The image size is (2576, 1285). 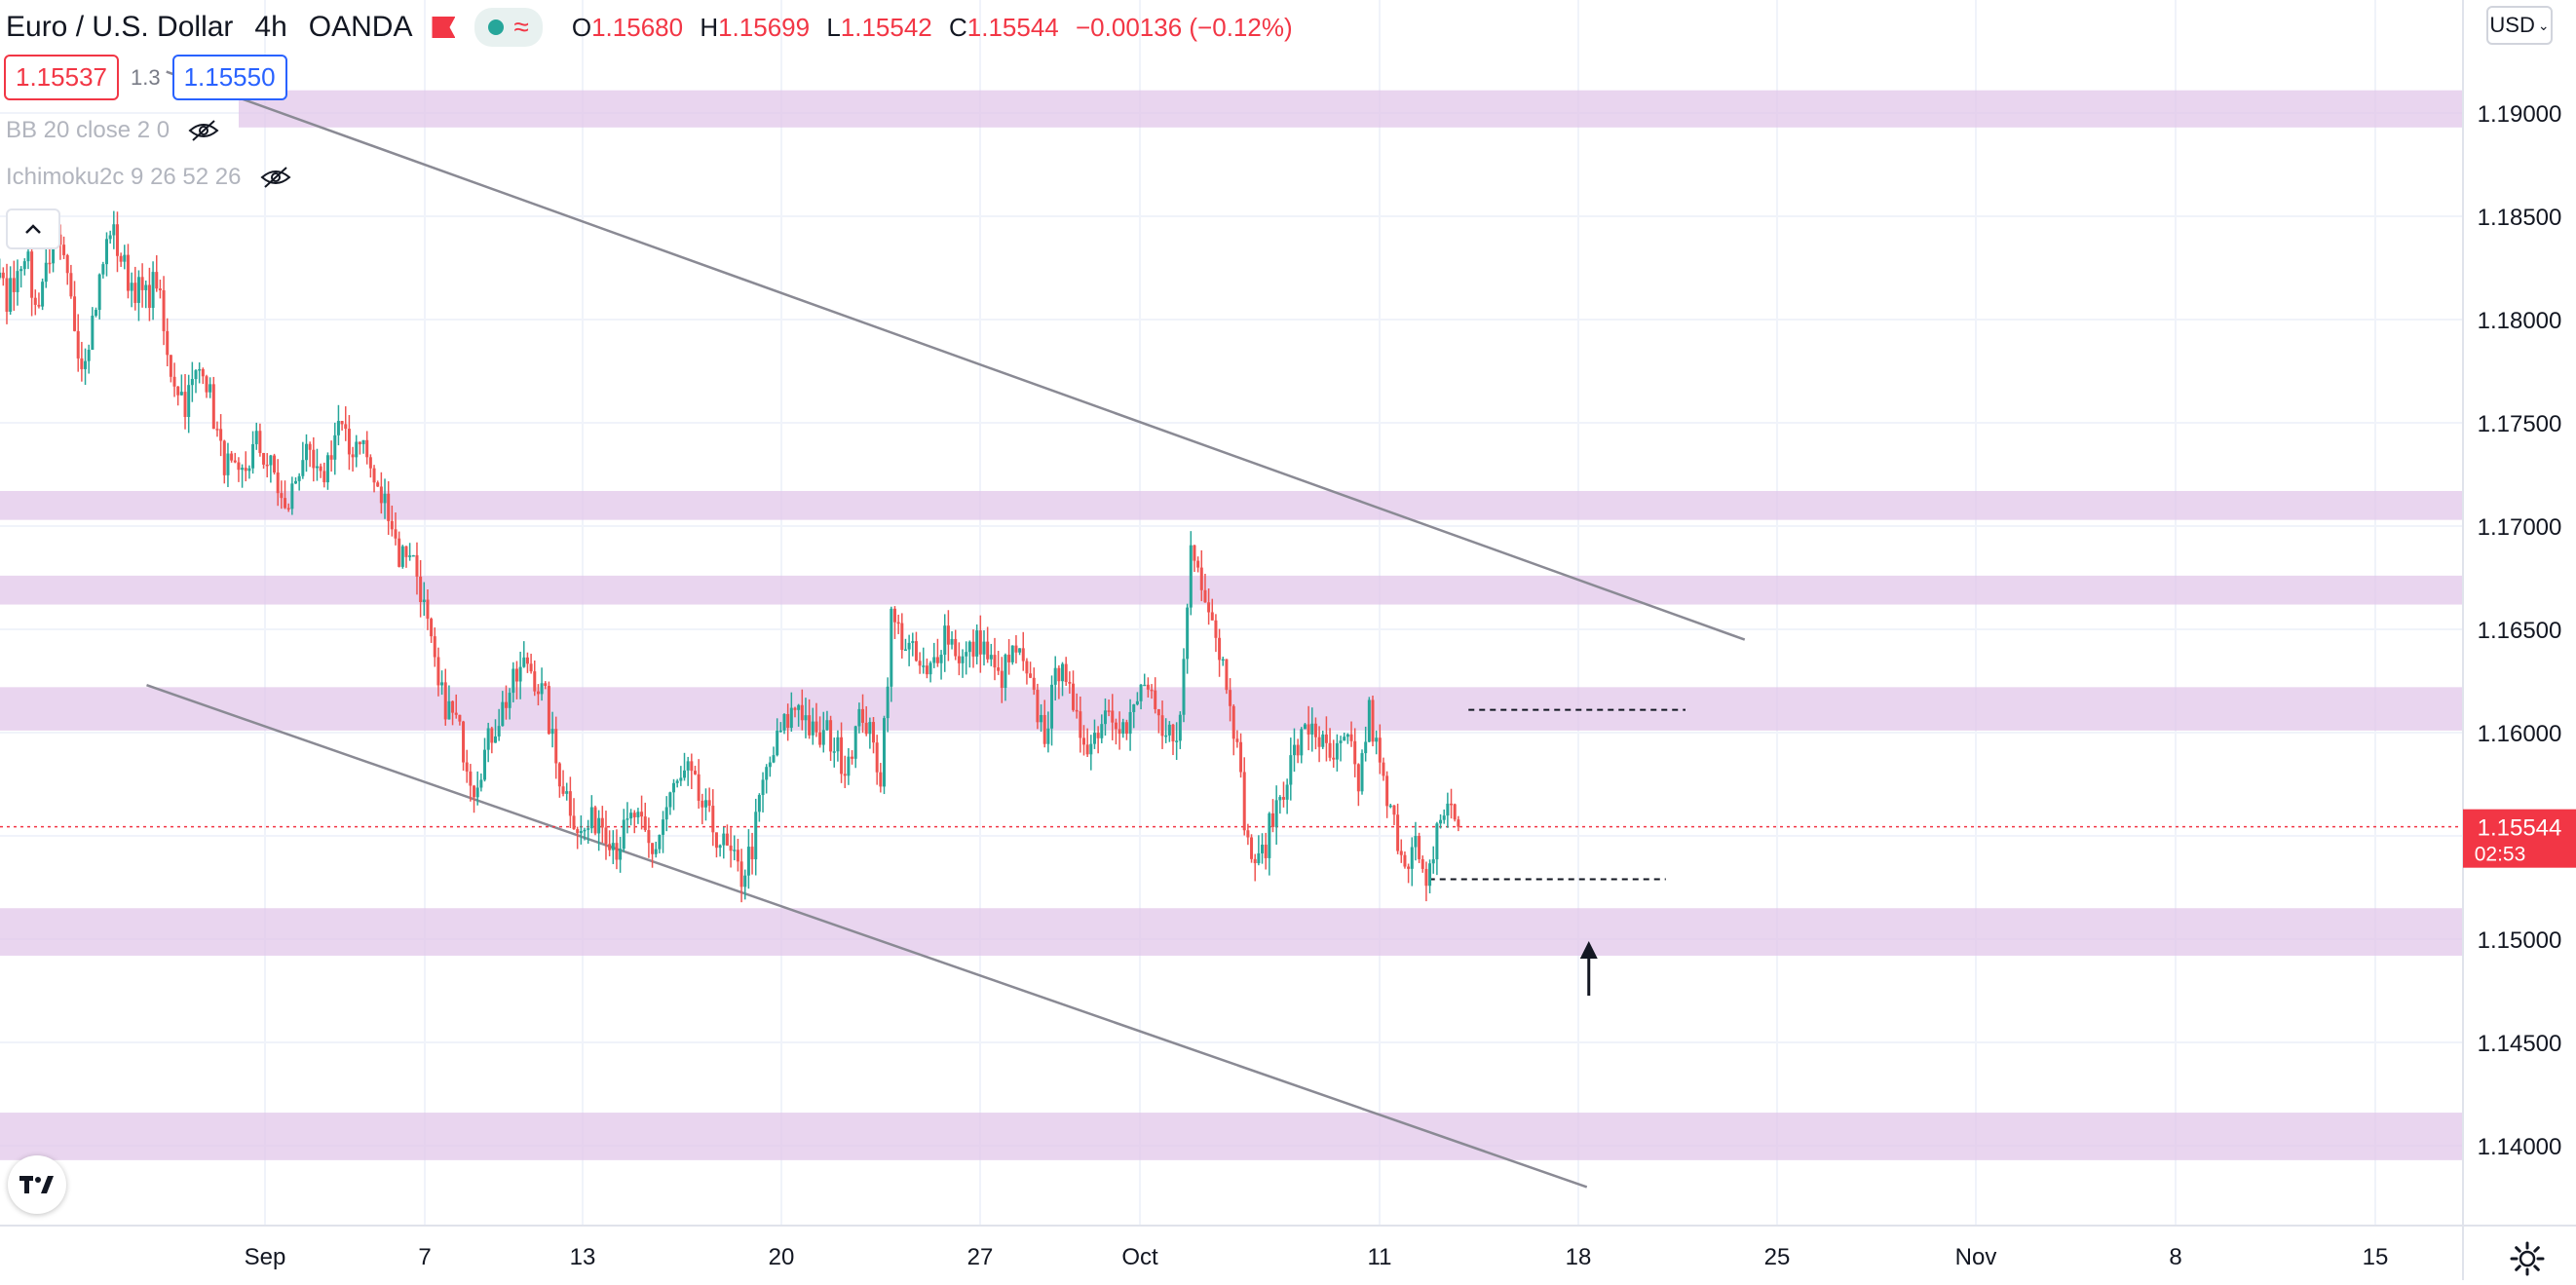 I want to click on indicator-ichimoku: Ichimoku2c 9 26 52 26, so click(x=149, y=177).